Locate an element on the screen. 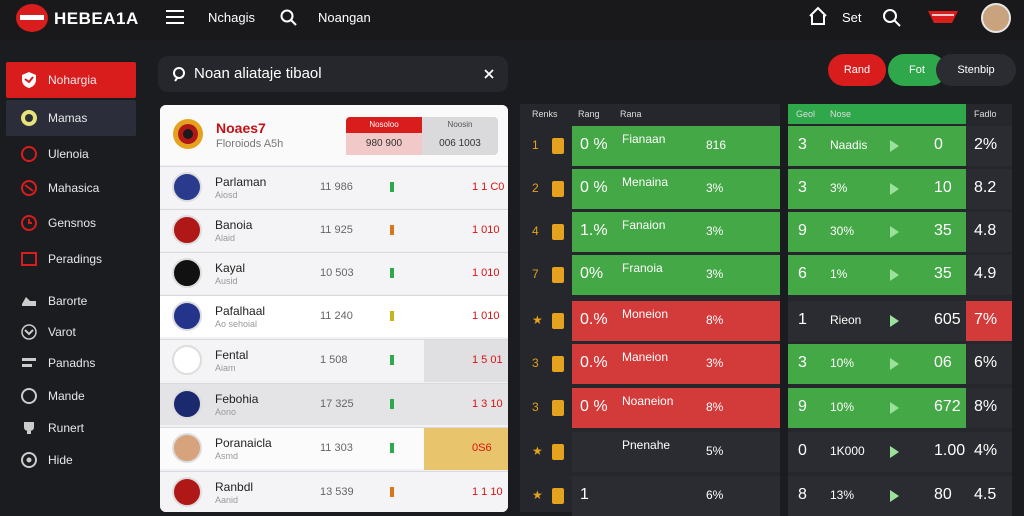  search-input: Noan aliataje tibaol is located at coordinates (258, 73).